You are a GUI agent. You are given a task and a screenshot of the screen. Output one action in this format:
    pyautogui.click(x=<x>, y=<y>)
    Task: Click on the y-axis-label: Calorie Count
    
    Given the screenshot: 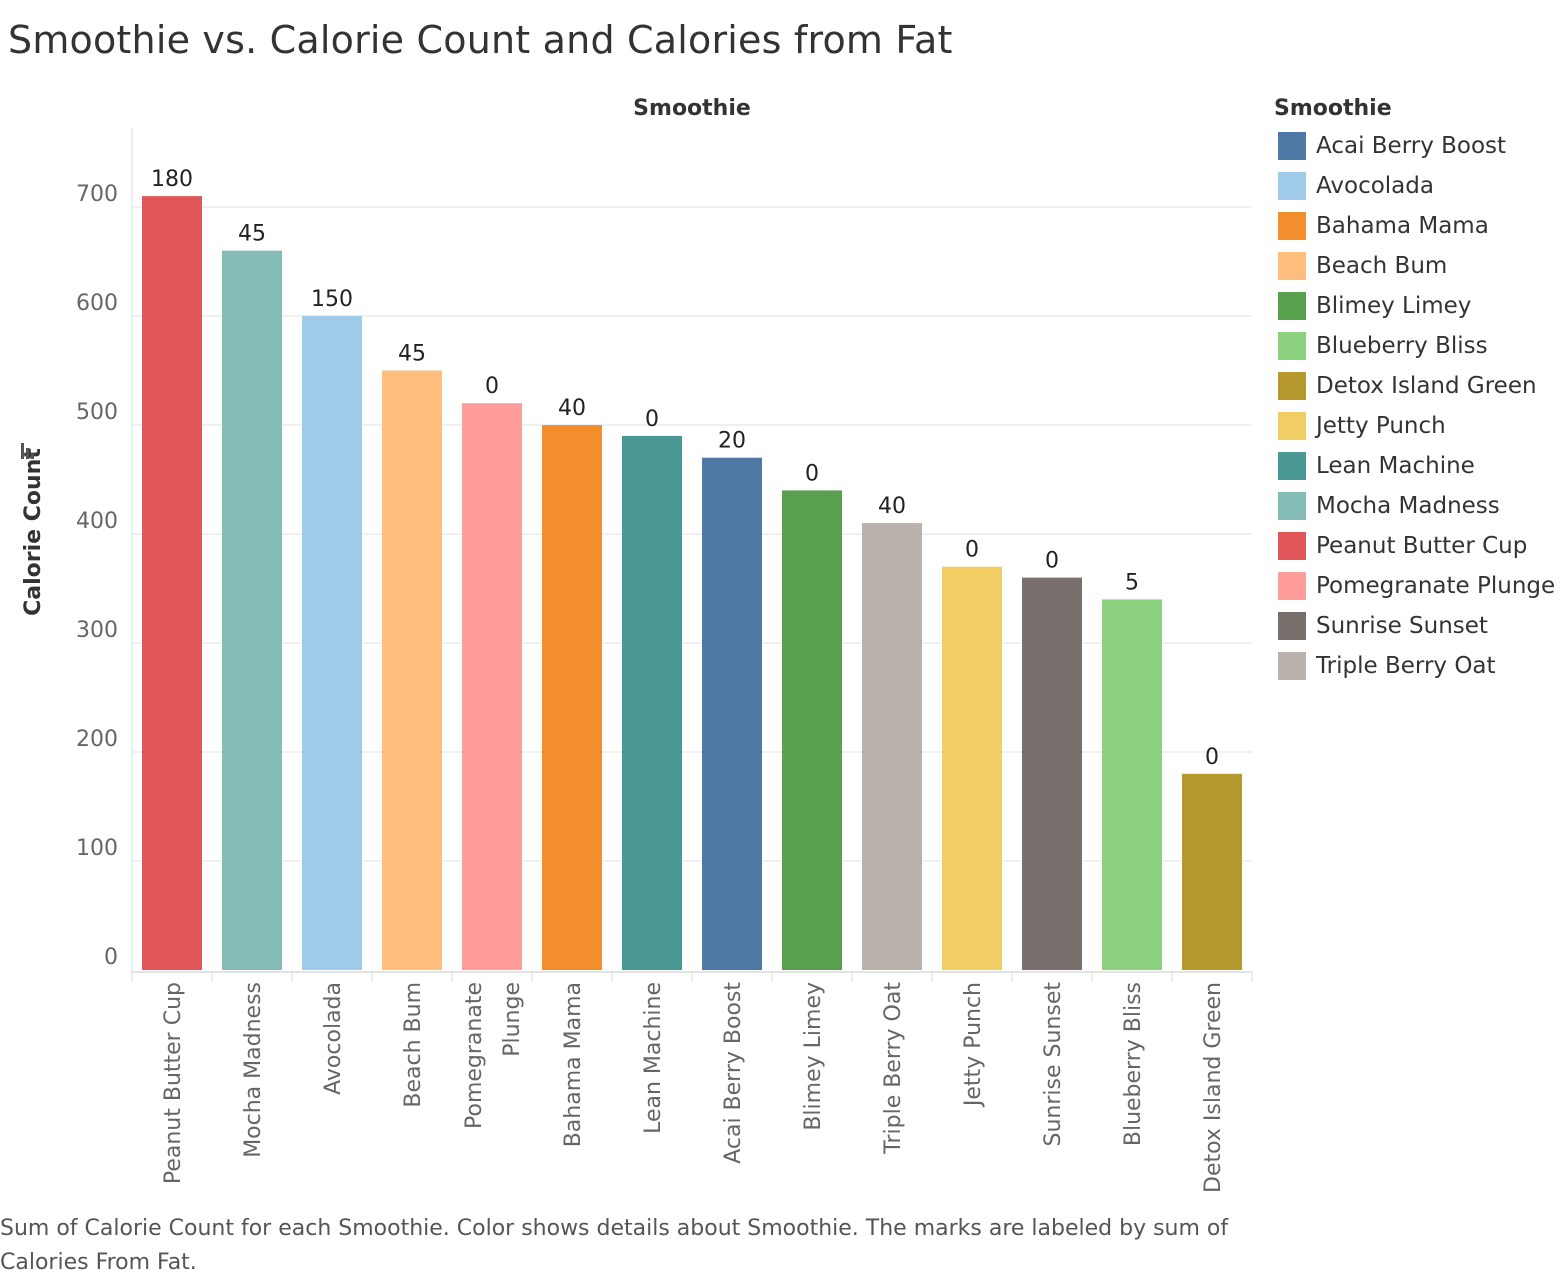 What is the action you would take?
    pyautogui.click(x=33, y=532)
    